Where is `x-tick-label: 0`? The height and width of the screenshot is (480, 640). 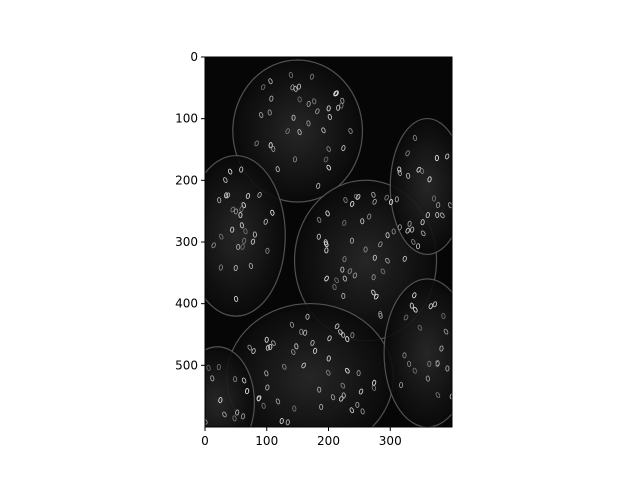 x-tick-label: 0 is located at coordinates (205, 441).